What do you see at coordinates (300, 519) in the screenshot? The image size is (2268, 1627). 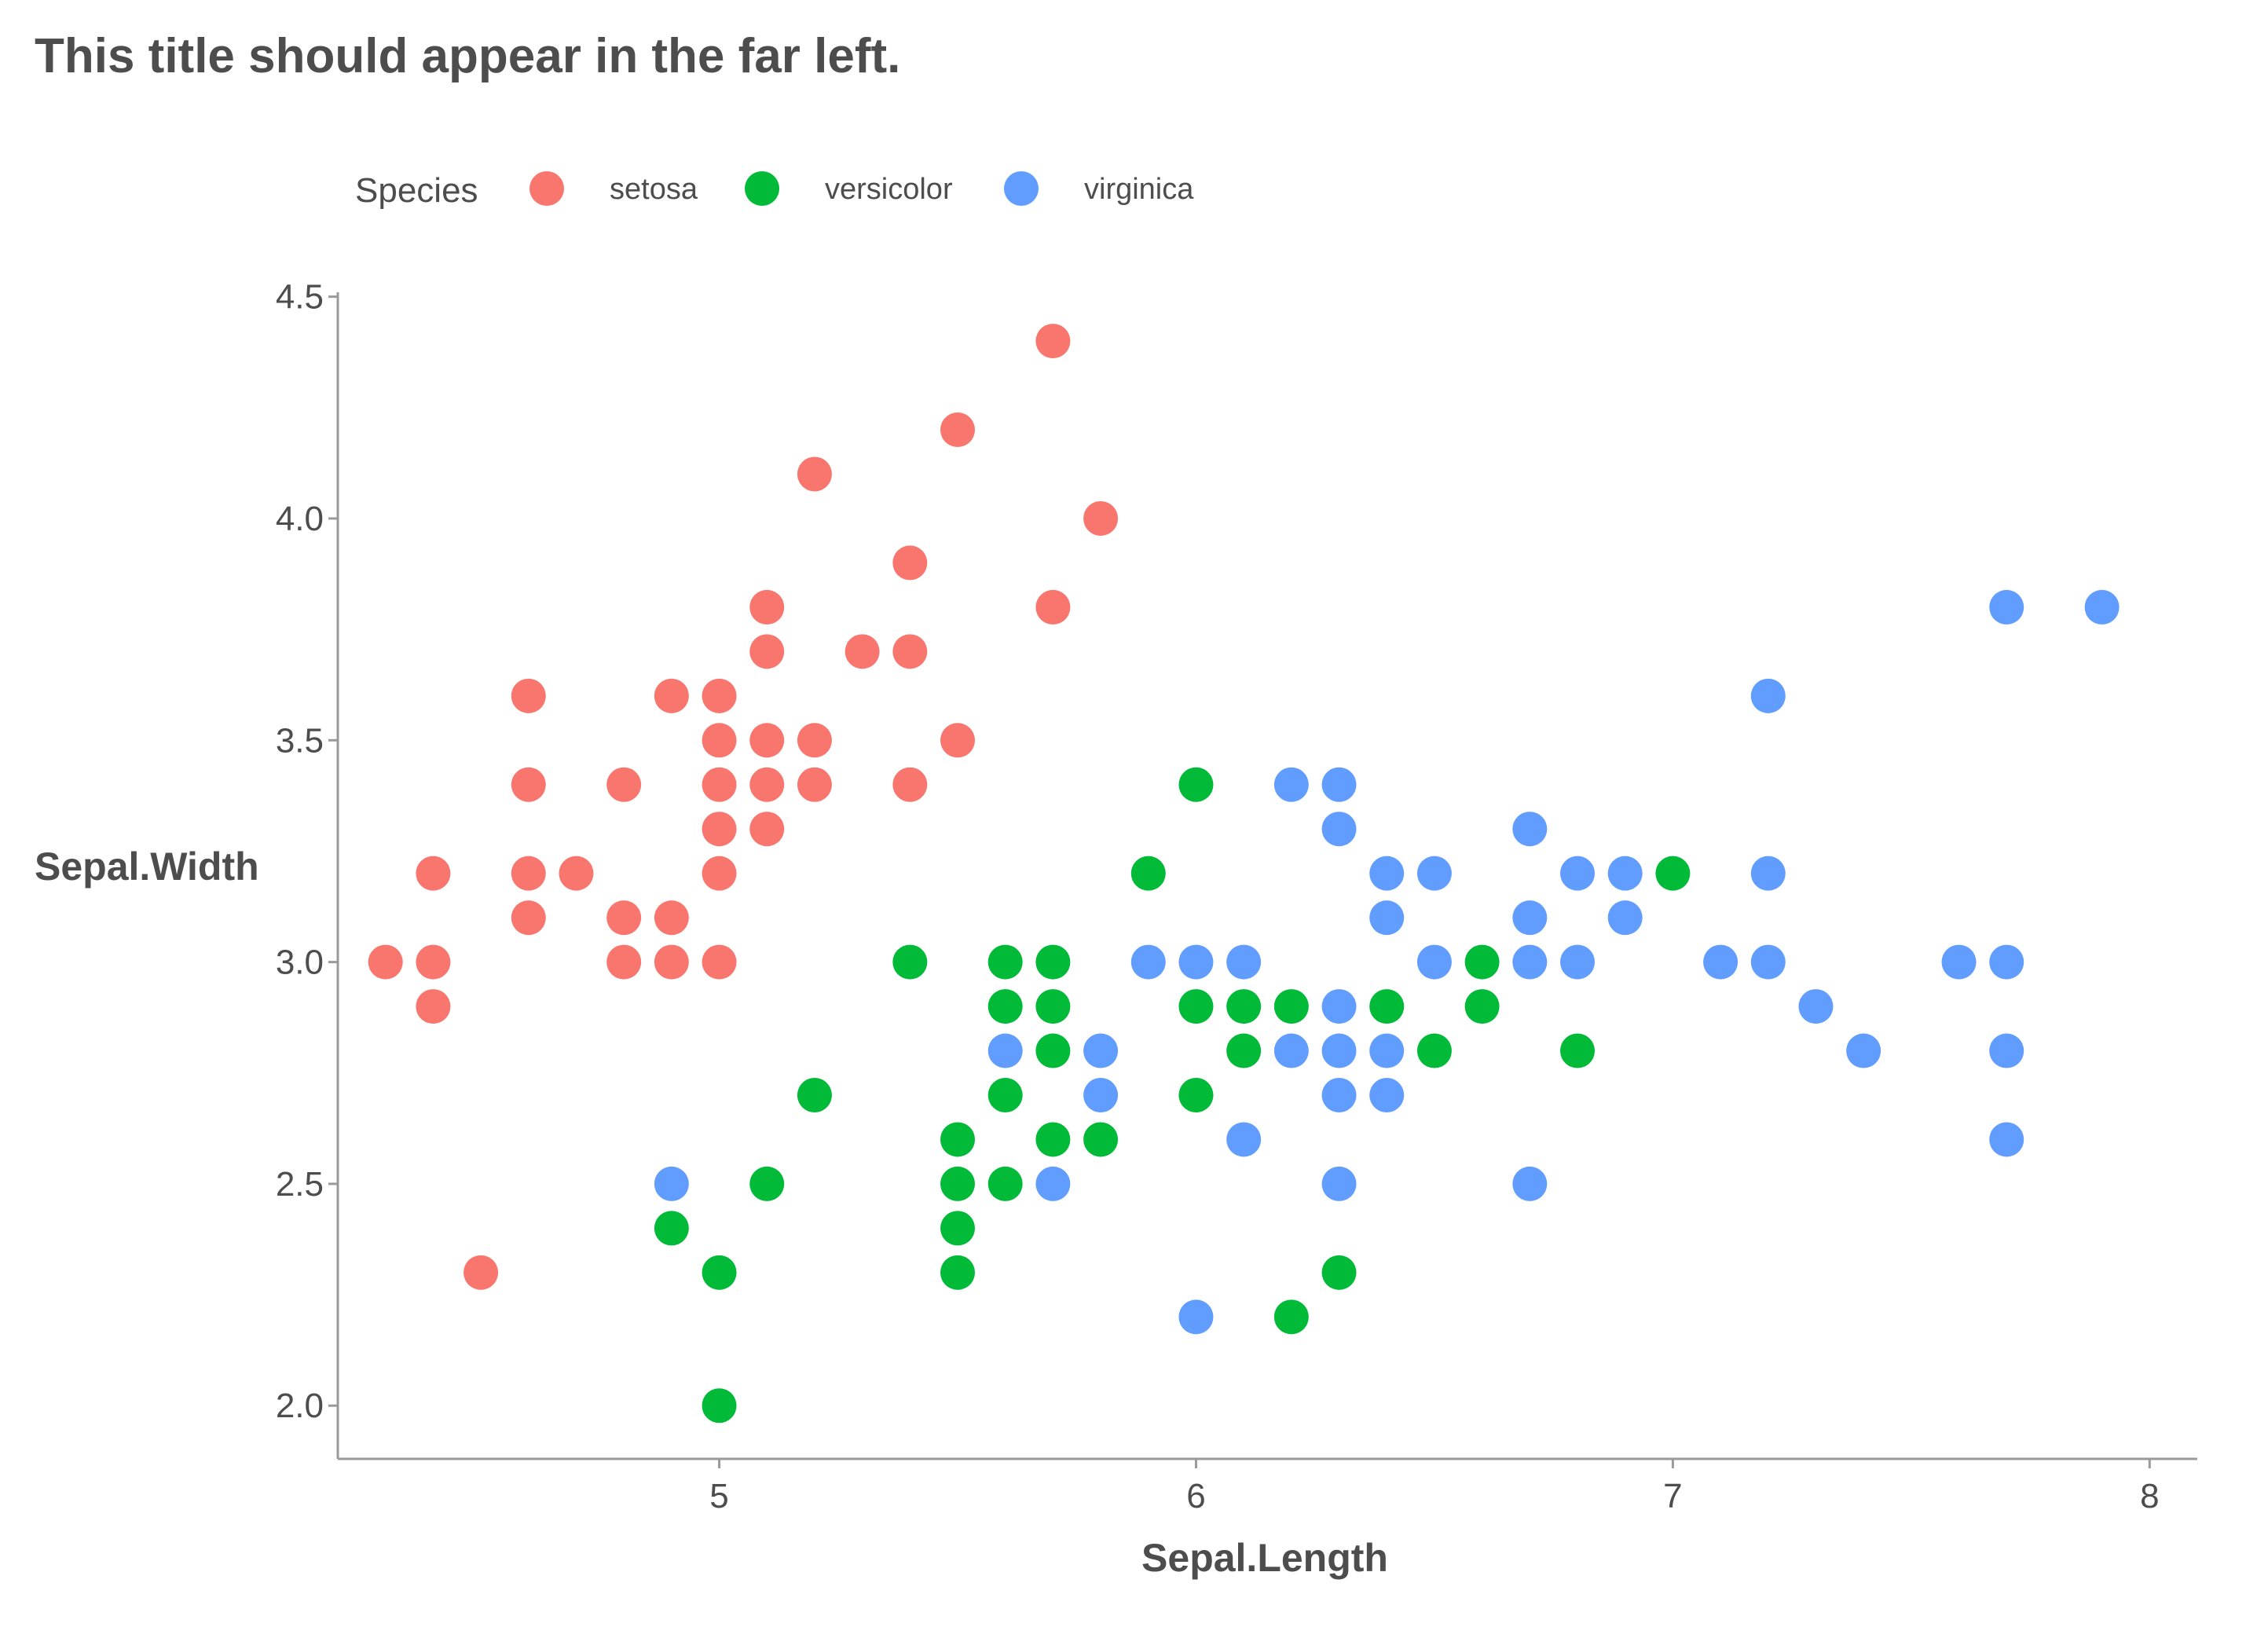 I see `y-tick-label: 4.0` at bounding box center [300, 519].